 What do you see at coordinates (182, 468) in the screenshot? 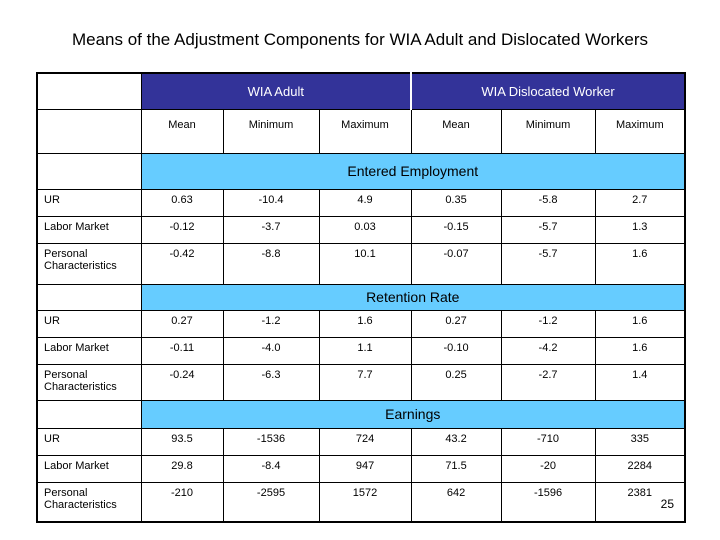
I see `table-cell: 29.8` at bounding box center [182, 468].